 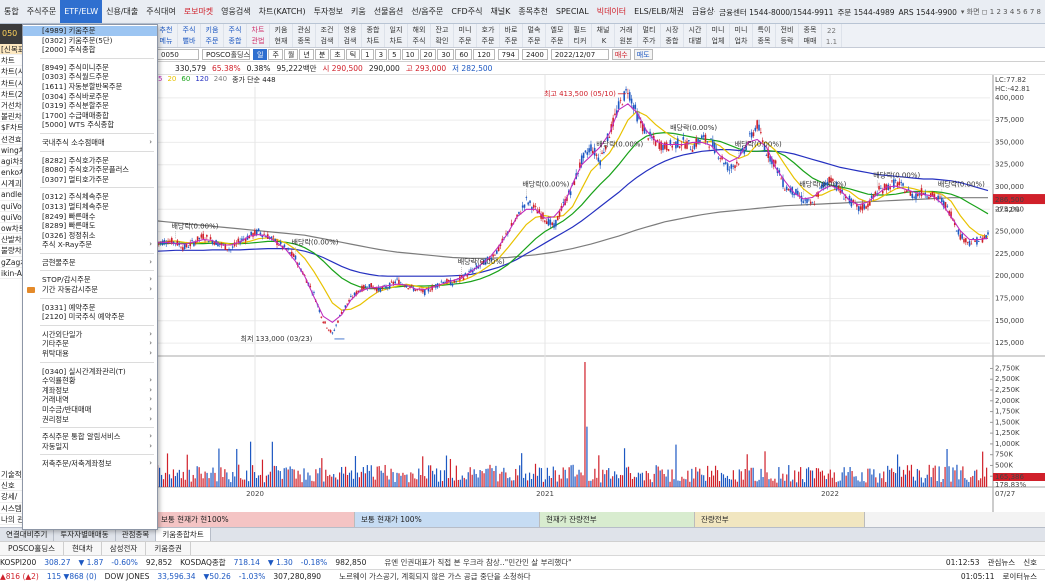 I want to click on dropdown-menu-item: [1700] 수급매매종합, so click(x=90, y=116).